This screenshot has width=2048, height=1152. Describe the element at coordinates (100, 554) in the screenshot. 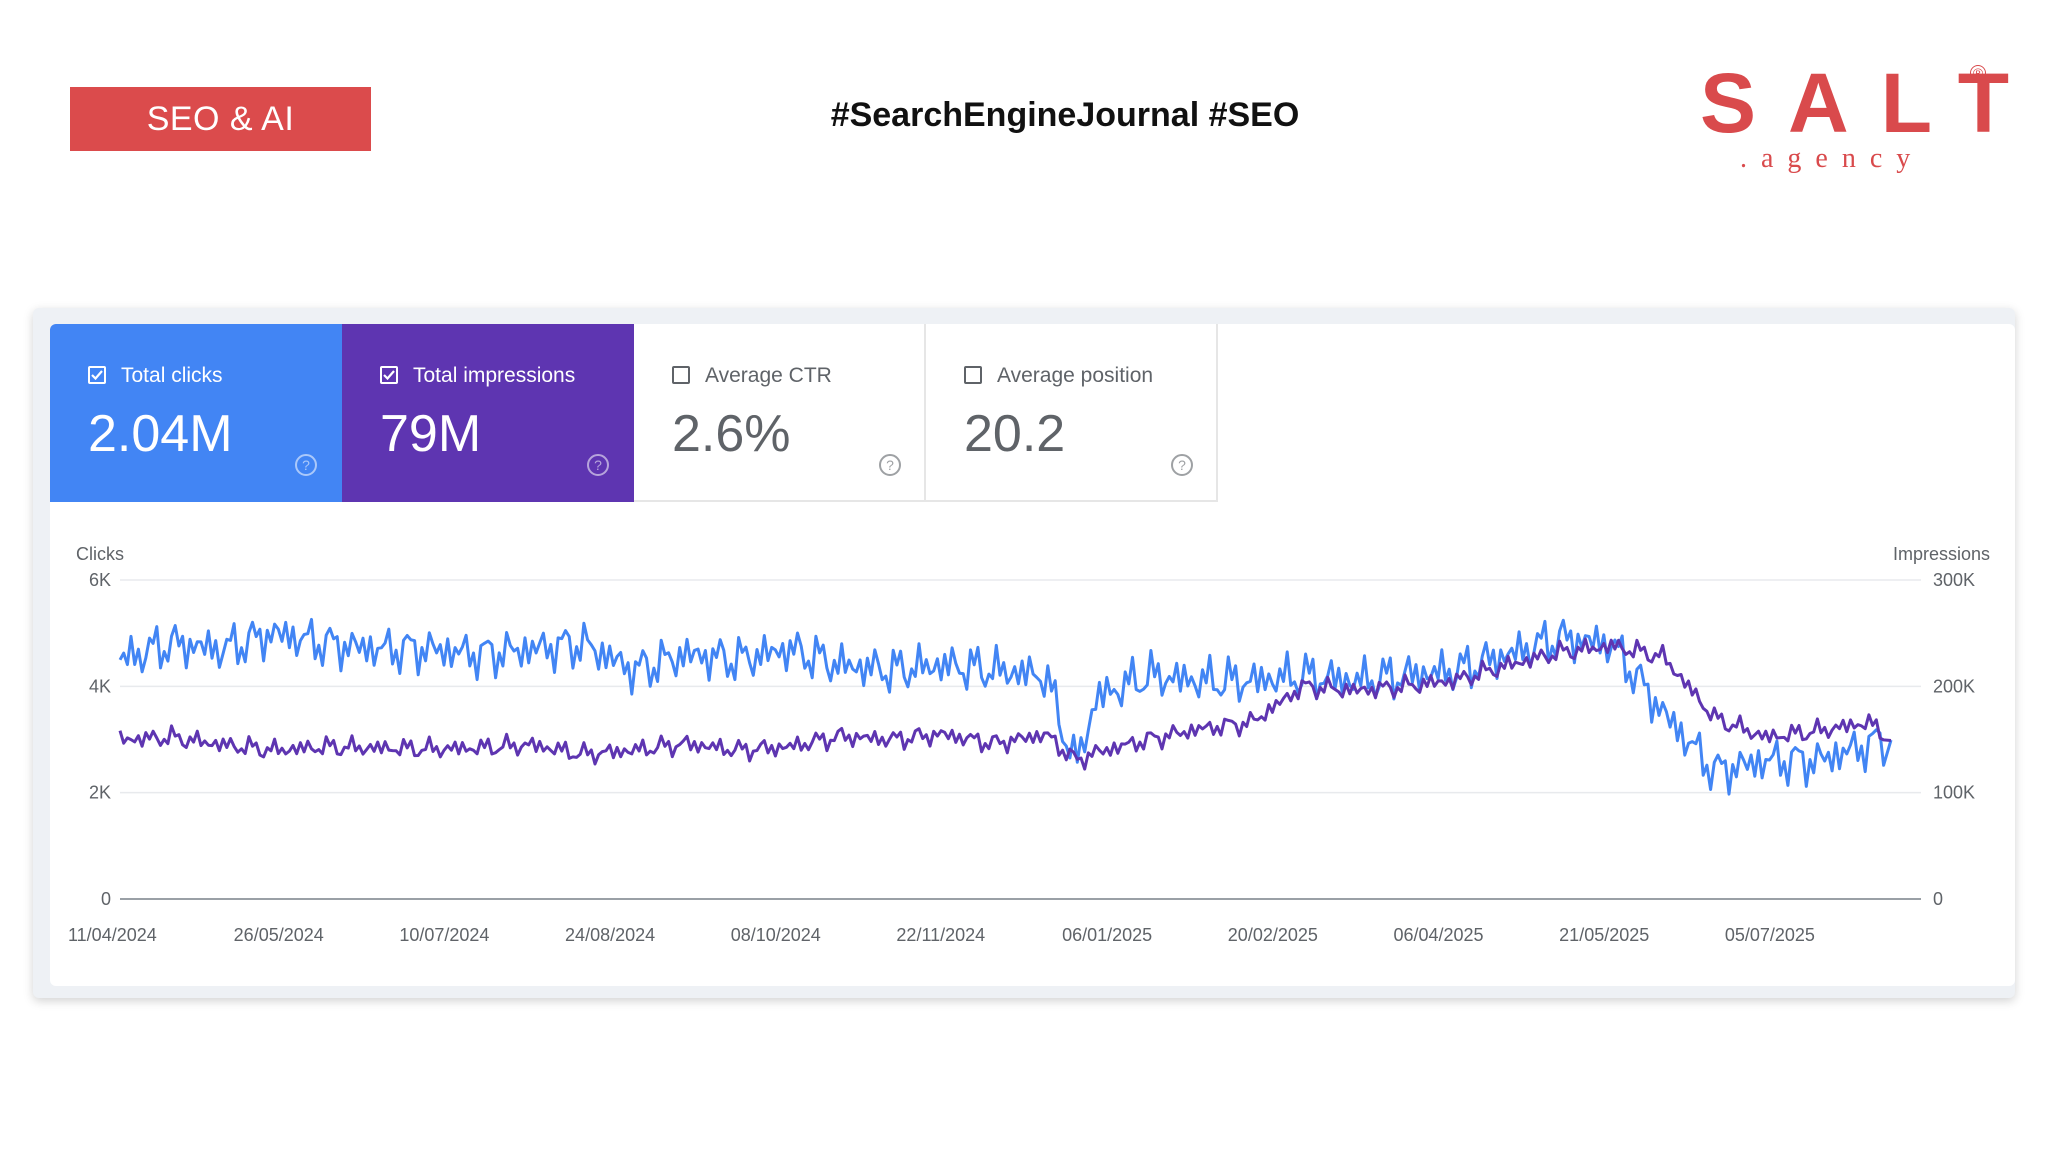

I see `y-axis-left-title: Clicks` at that location.